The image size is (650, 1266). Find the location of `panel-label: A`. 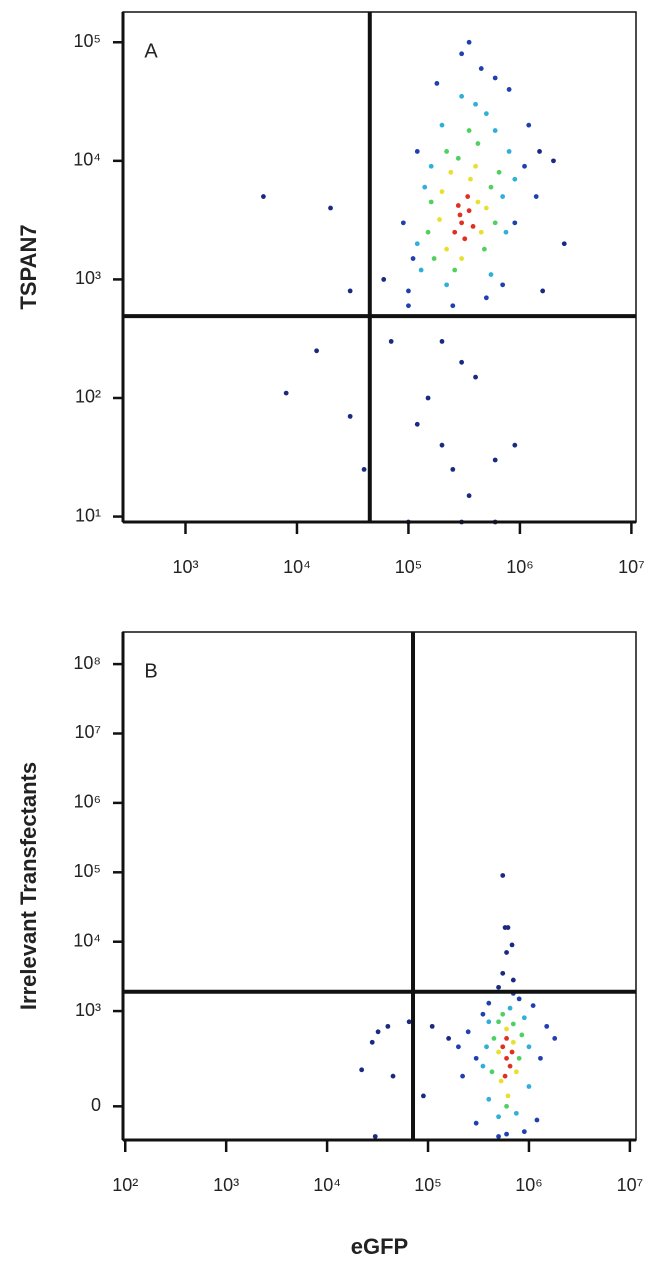

panel-label: A is located at coordinates (151, 51).